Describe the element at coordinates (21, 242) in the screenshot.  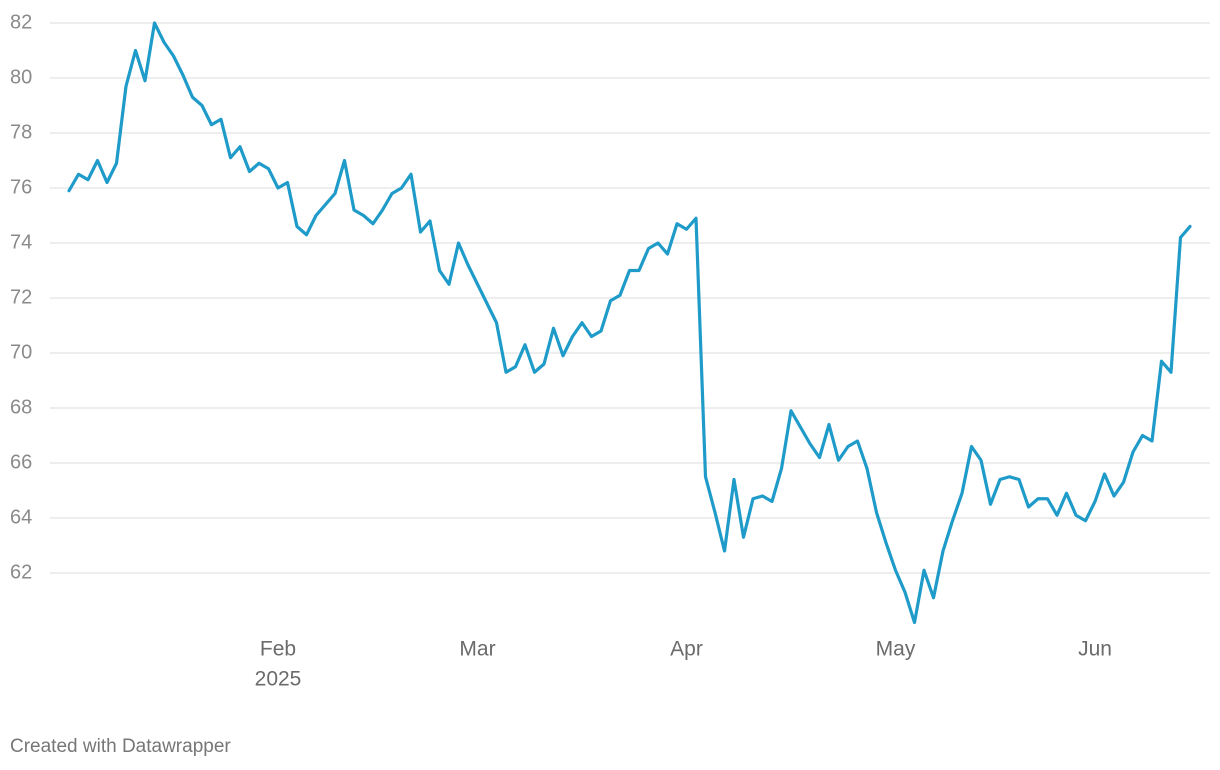
I see `y-tick-label: 74` at that location.